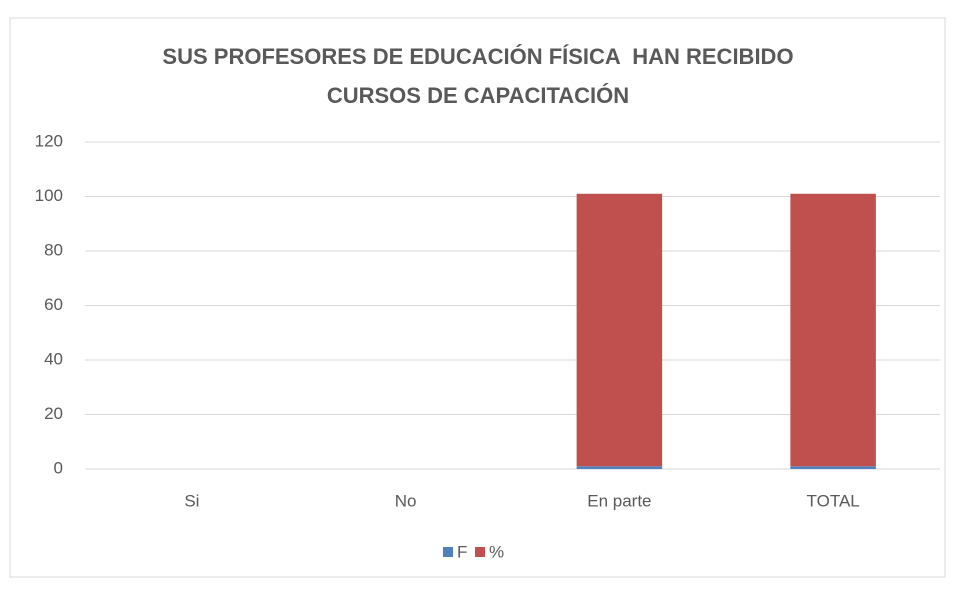 The height and width of the screenshot is (590, 957). What do you see at coordinates (619, 500) in the screenshot?
I see `x-tick-label: En parte` at bounding box center [619, 500].